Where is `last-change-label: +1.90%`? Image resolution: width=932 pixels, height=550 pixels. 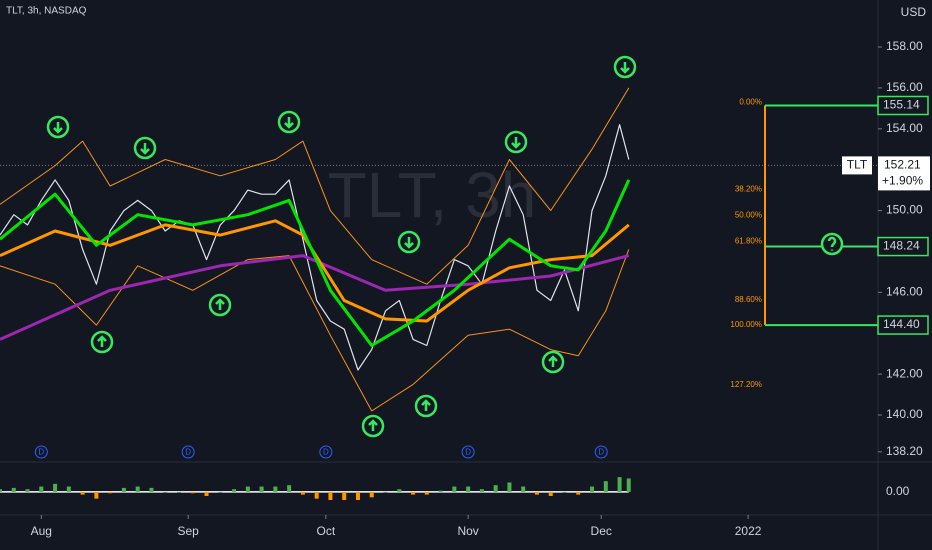 last-change-label: +1.90% is located at coordinates (902, 181).